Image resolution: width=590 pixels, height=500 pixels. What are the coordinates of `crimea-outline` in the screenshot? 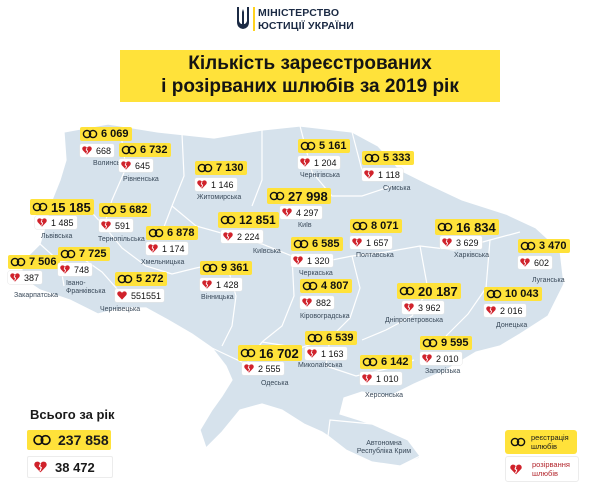 It's located at (374, 443).